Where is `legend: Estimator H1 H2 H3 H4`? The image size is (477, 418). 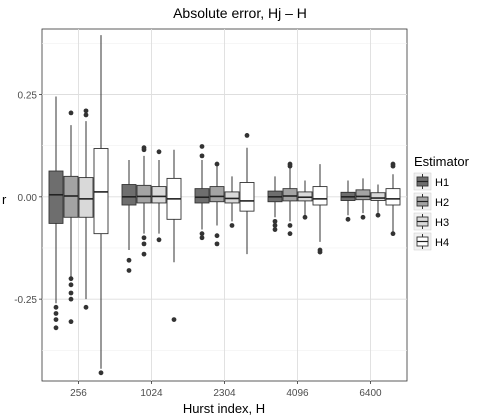 legend: Estimator H1 H2 H3 H4 is located at coordinates (441, 202).